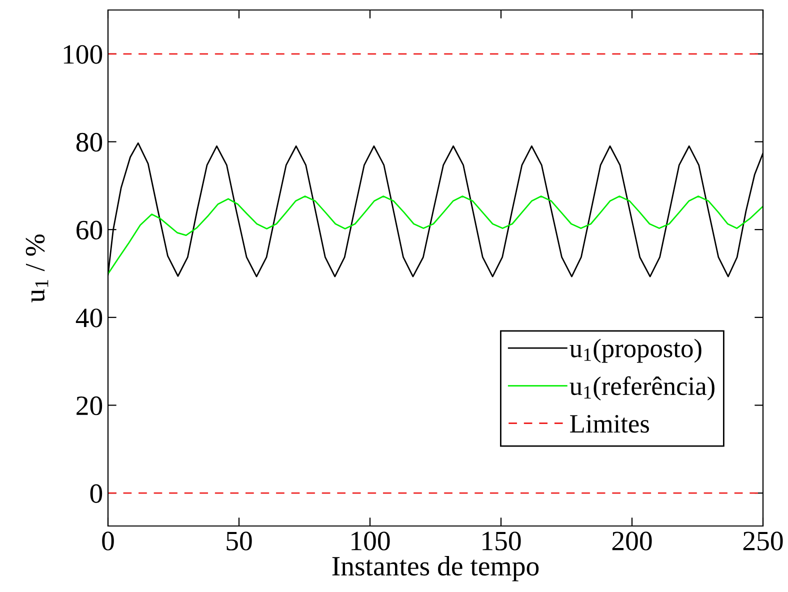 The width and height of the screenshot is (788, 592). What do you see at coordinates (435, 235) in the screenshot?
I see `line-series` at bounding box center [435, 235].